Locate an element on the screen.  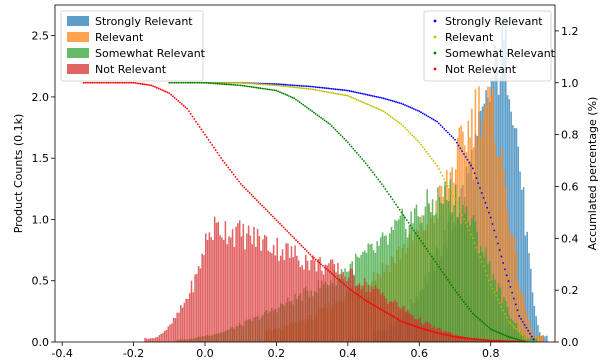
histogram-legend-swatch is located at coordinates (78, 69).